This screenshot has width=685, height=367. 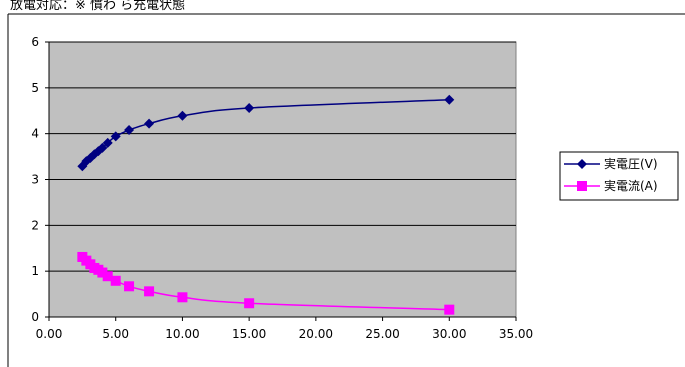 What do you see at coordinates (249, 334) in the screenshot?
I see `x-tick-label: 15.00` at bounding box center [249, 334].